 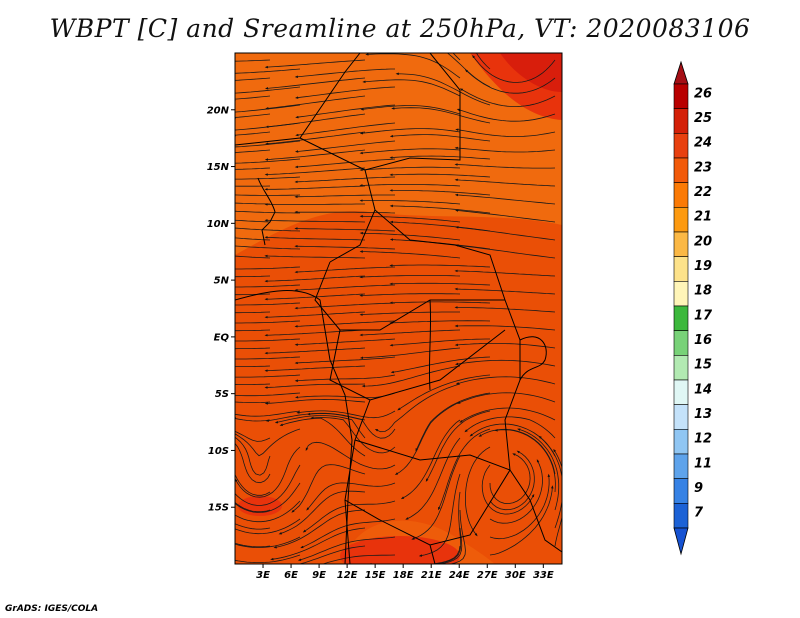 I want to click on lon-tick-label: 30E, so click(x=515, y=575).